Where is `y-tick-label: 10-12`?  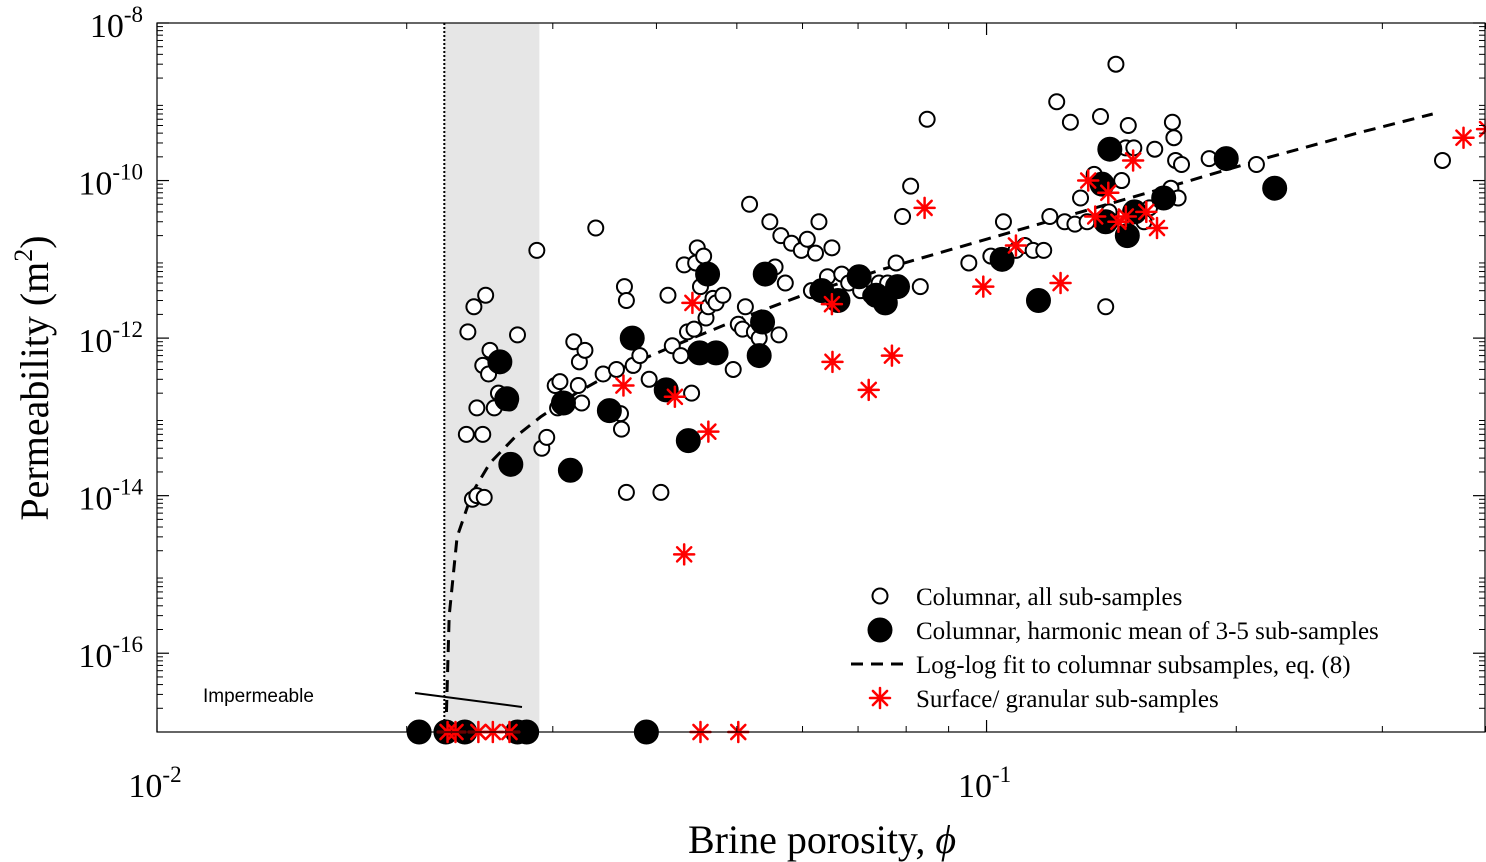 y-tick-label: 10-12 is located at coordinates (110, 338).